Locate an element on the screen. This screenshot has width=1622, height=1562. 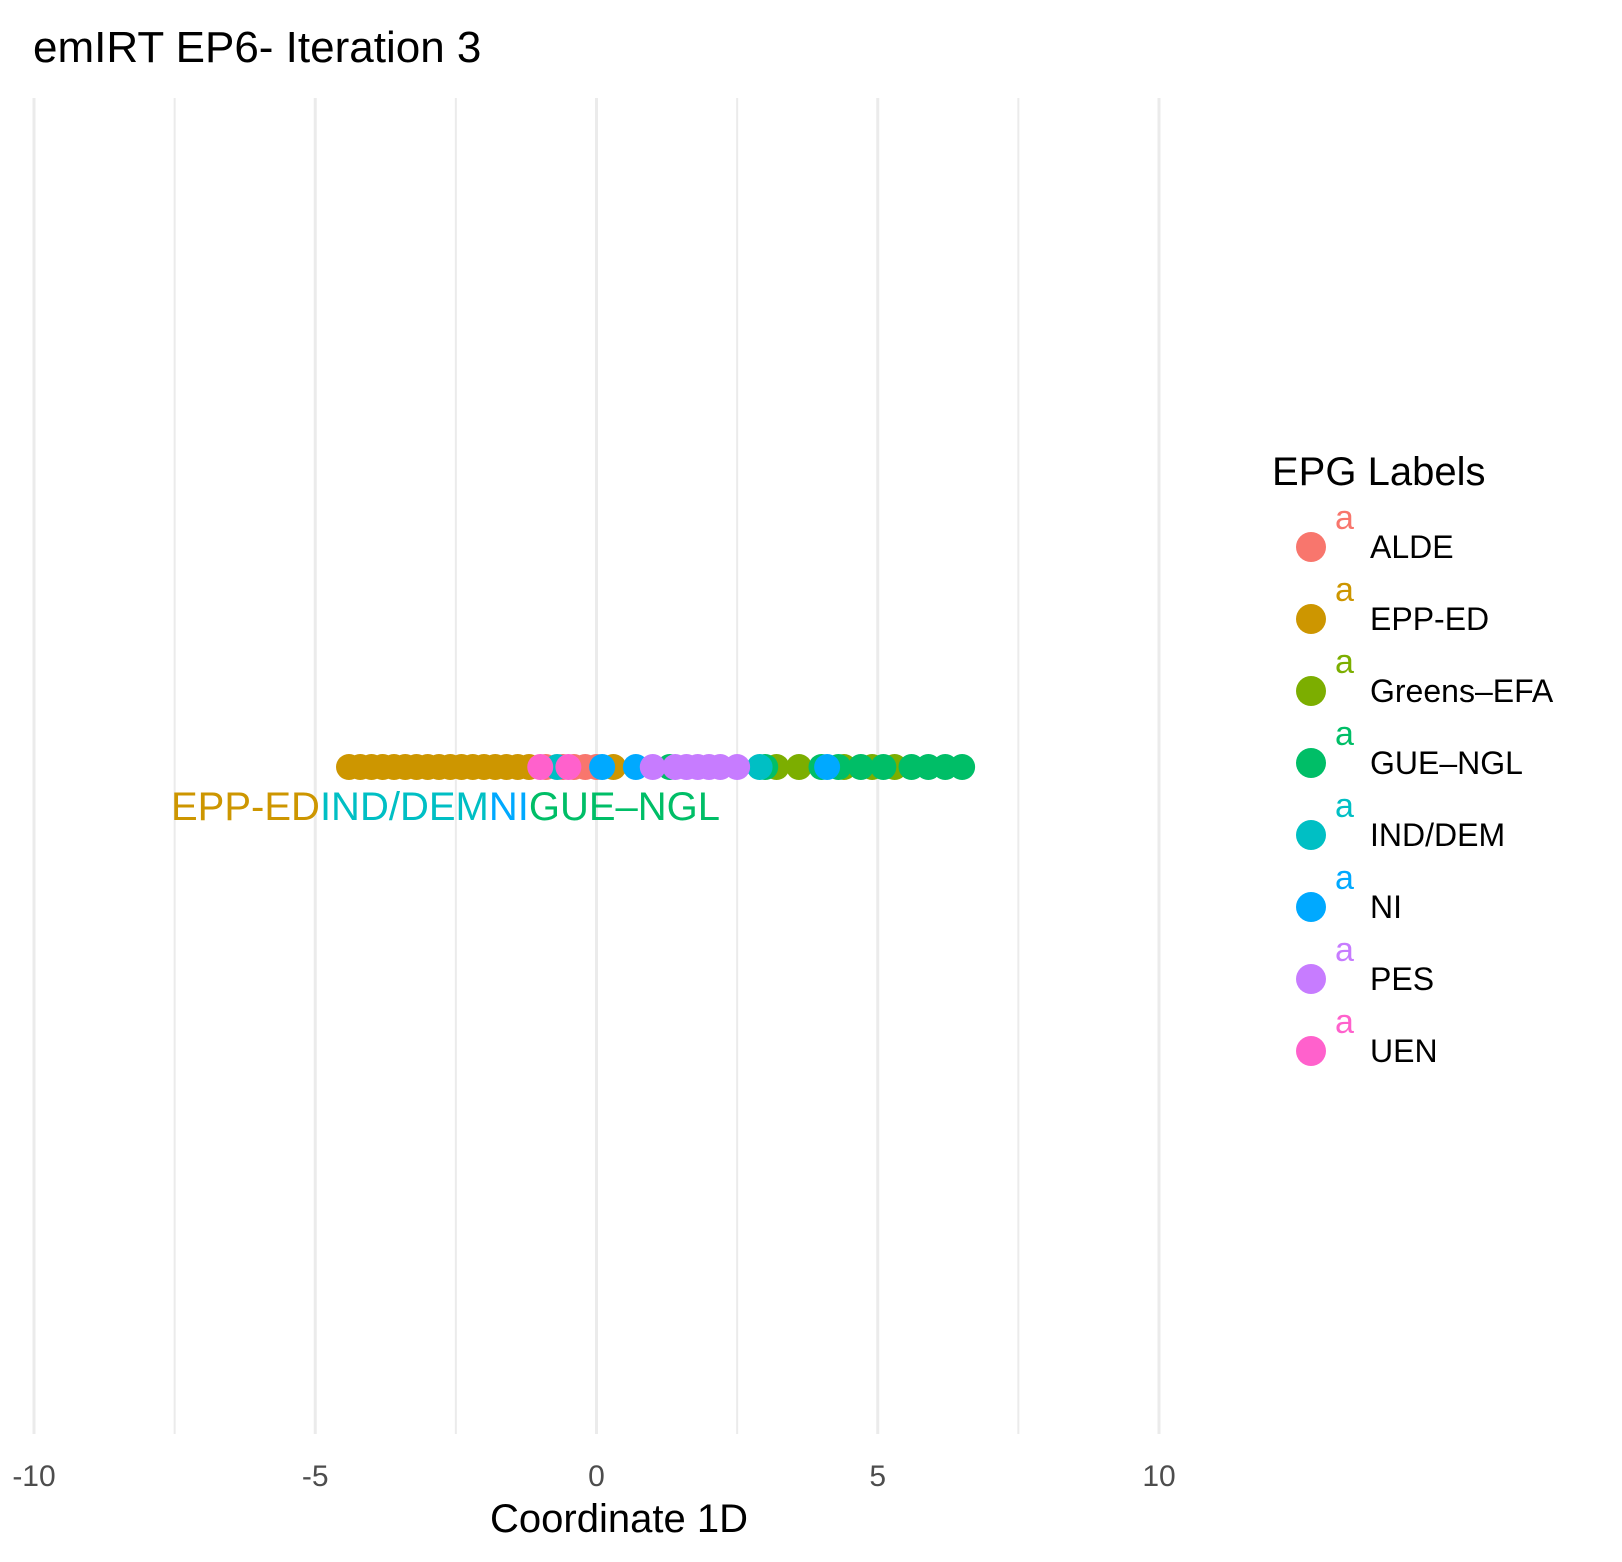
cluster-label: NI is located at coordinates (509, 807).